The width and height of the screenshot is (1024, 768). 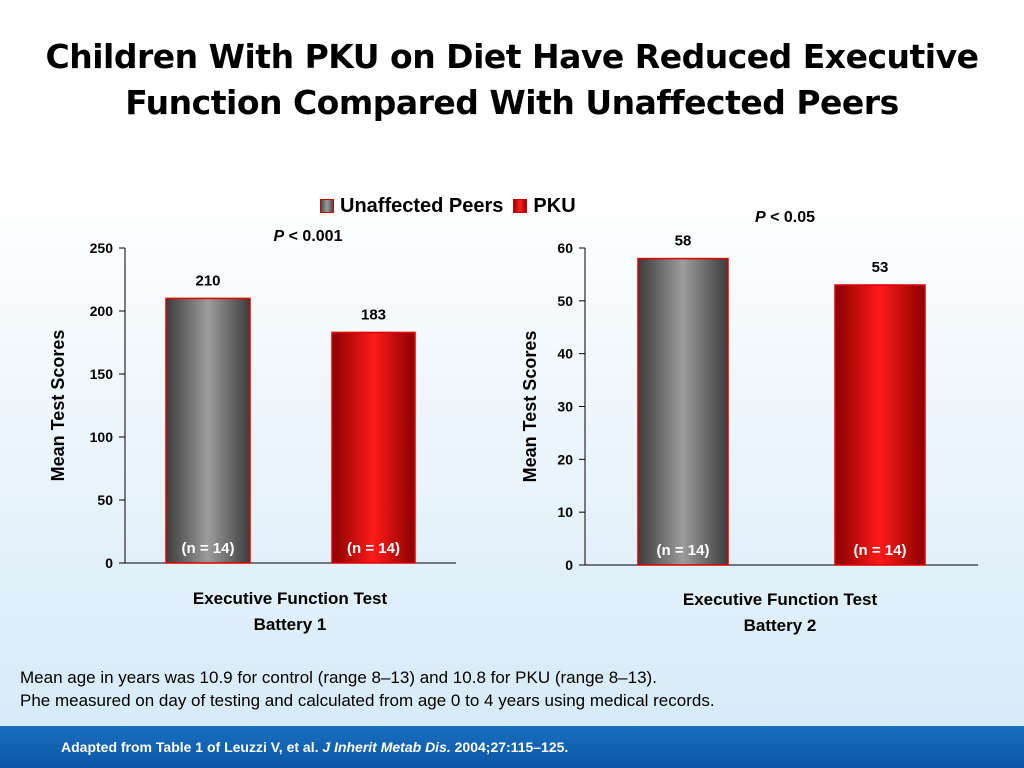 What do you see at coordinates (327, 206) in the screenshot?
I see `legend-swatch-unaffected` at bounding box center [327, 206].